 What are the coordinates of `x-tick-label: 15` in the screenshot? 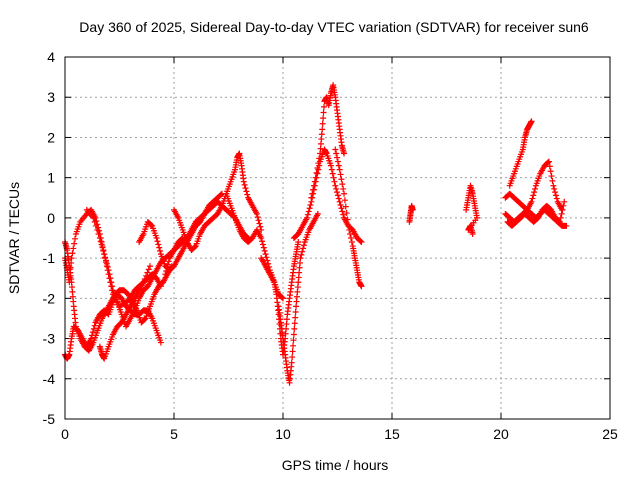 It's located at (392, 434).